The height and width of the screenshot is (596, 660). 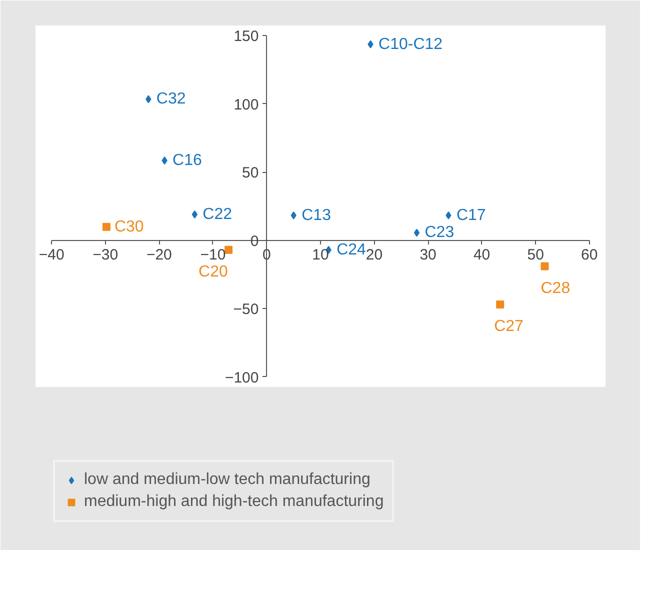 What do you see at coordinates (129, 227) in the screenshot?
I see `data-label: C30` at bounding box center [129, 227].